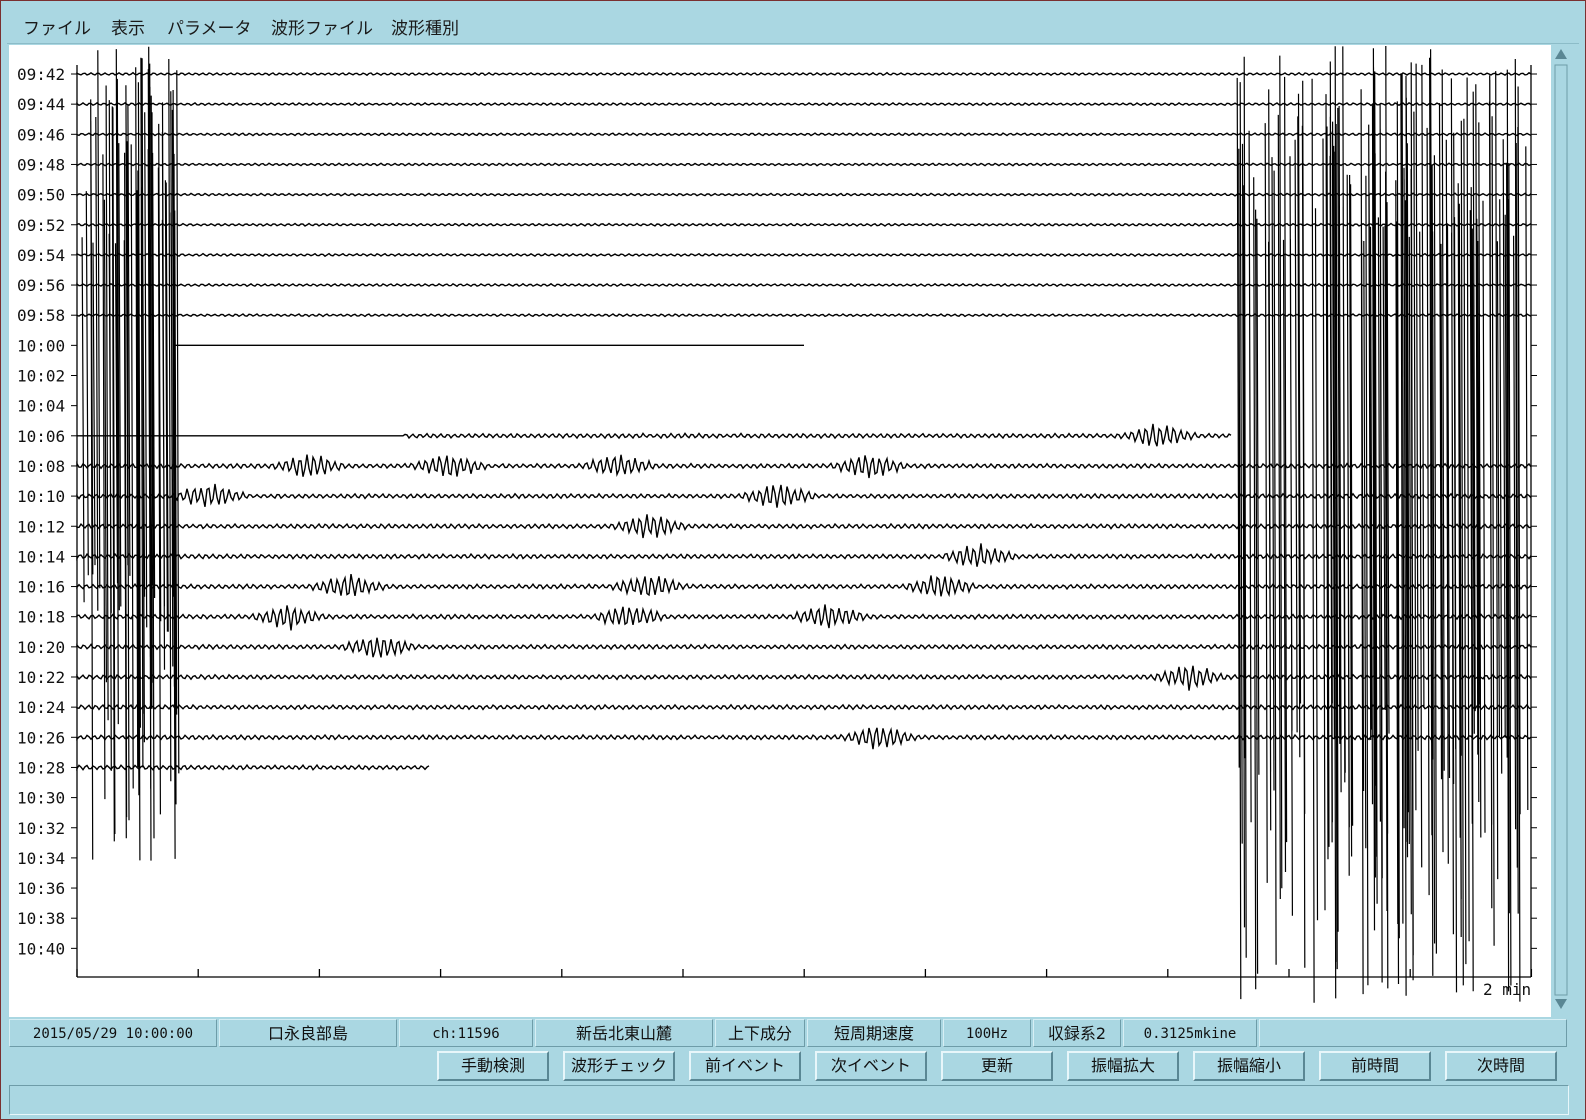 Image resolution: width=1586 pixels, height=1120 pixels. Describe the element at coordinates (41, 737) in the screenshot. I see `time-row-label: 10:26` at that location.